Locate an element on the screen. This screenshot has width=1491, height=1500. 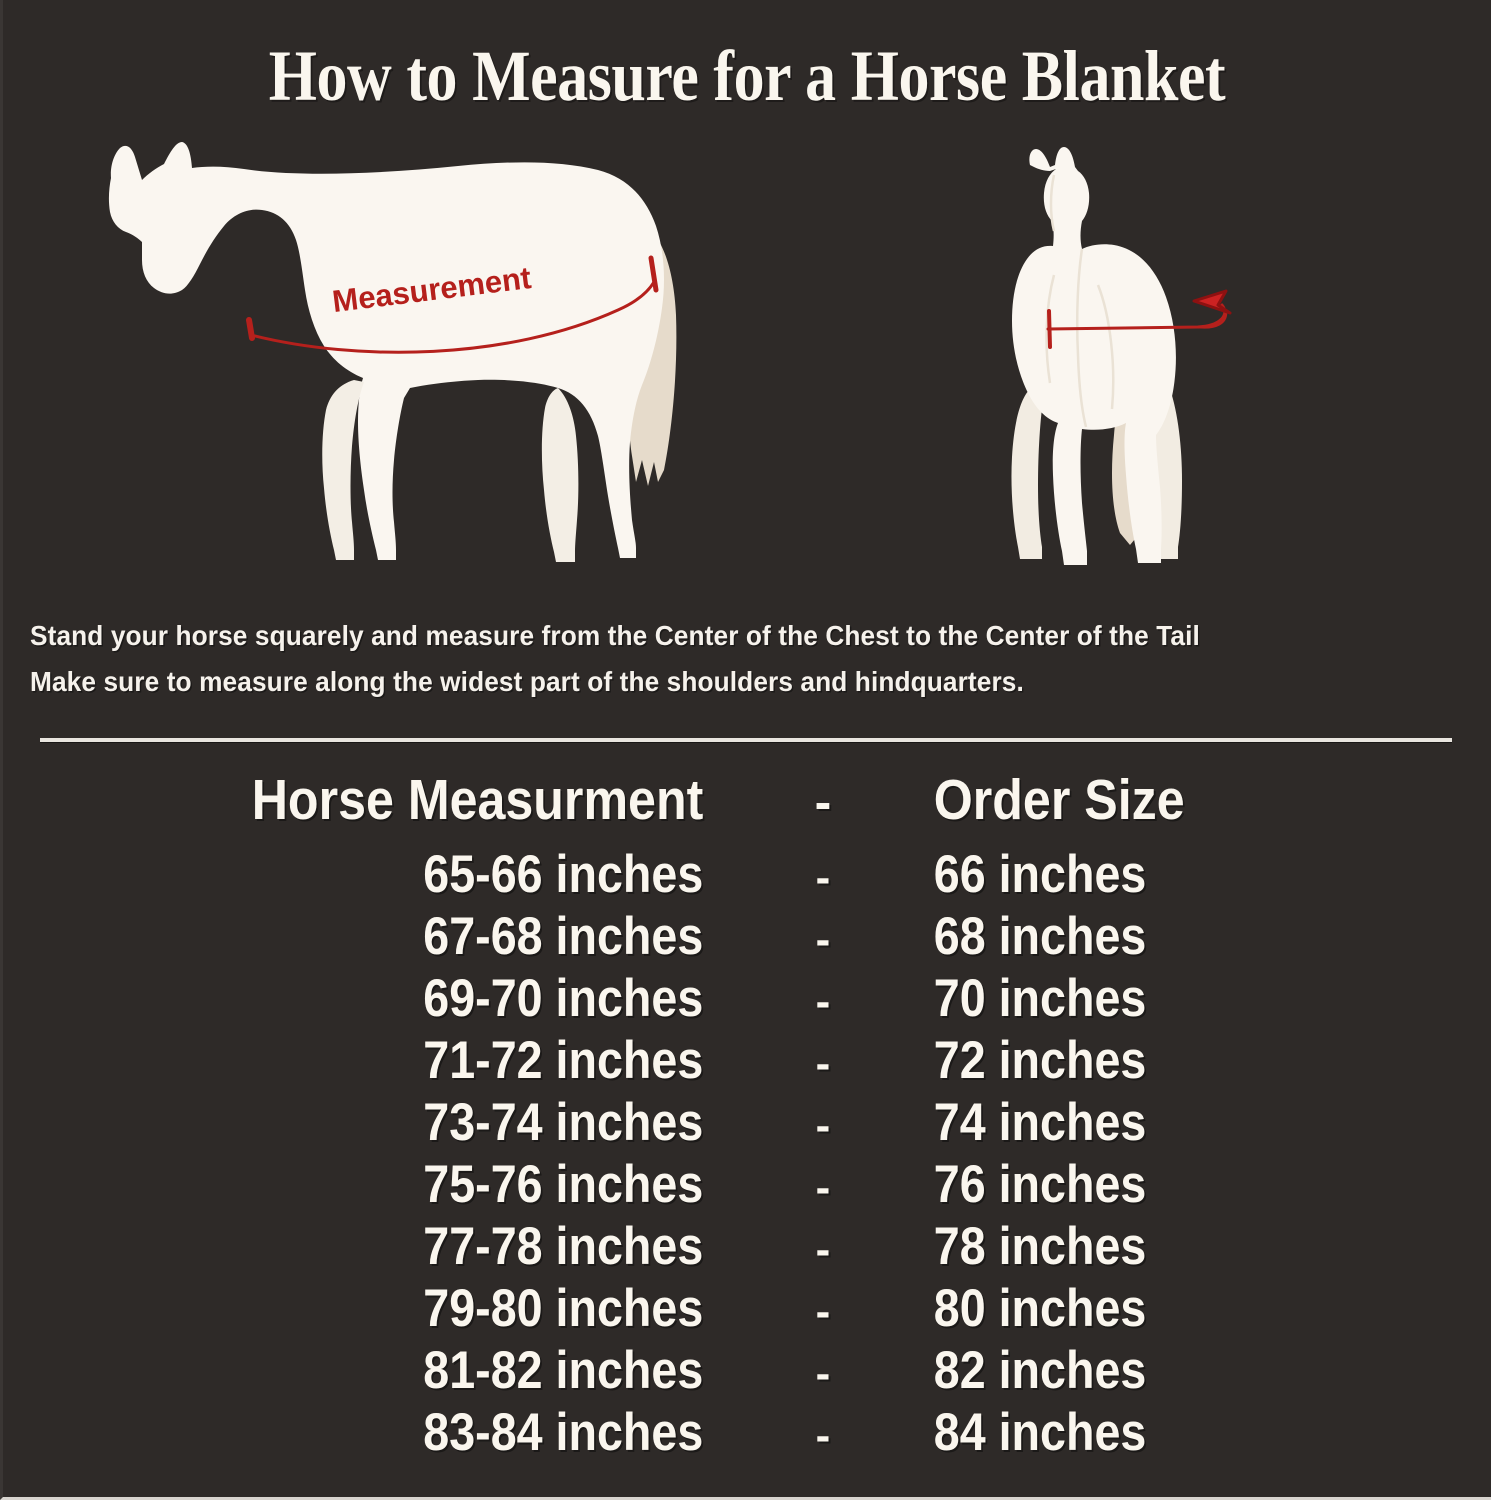
rear-measurement-line-back is located at coordinates (1212, 320).